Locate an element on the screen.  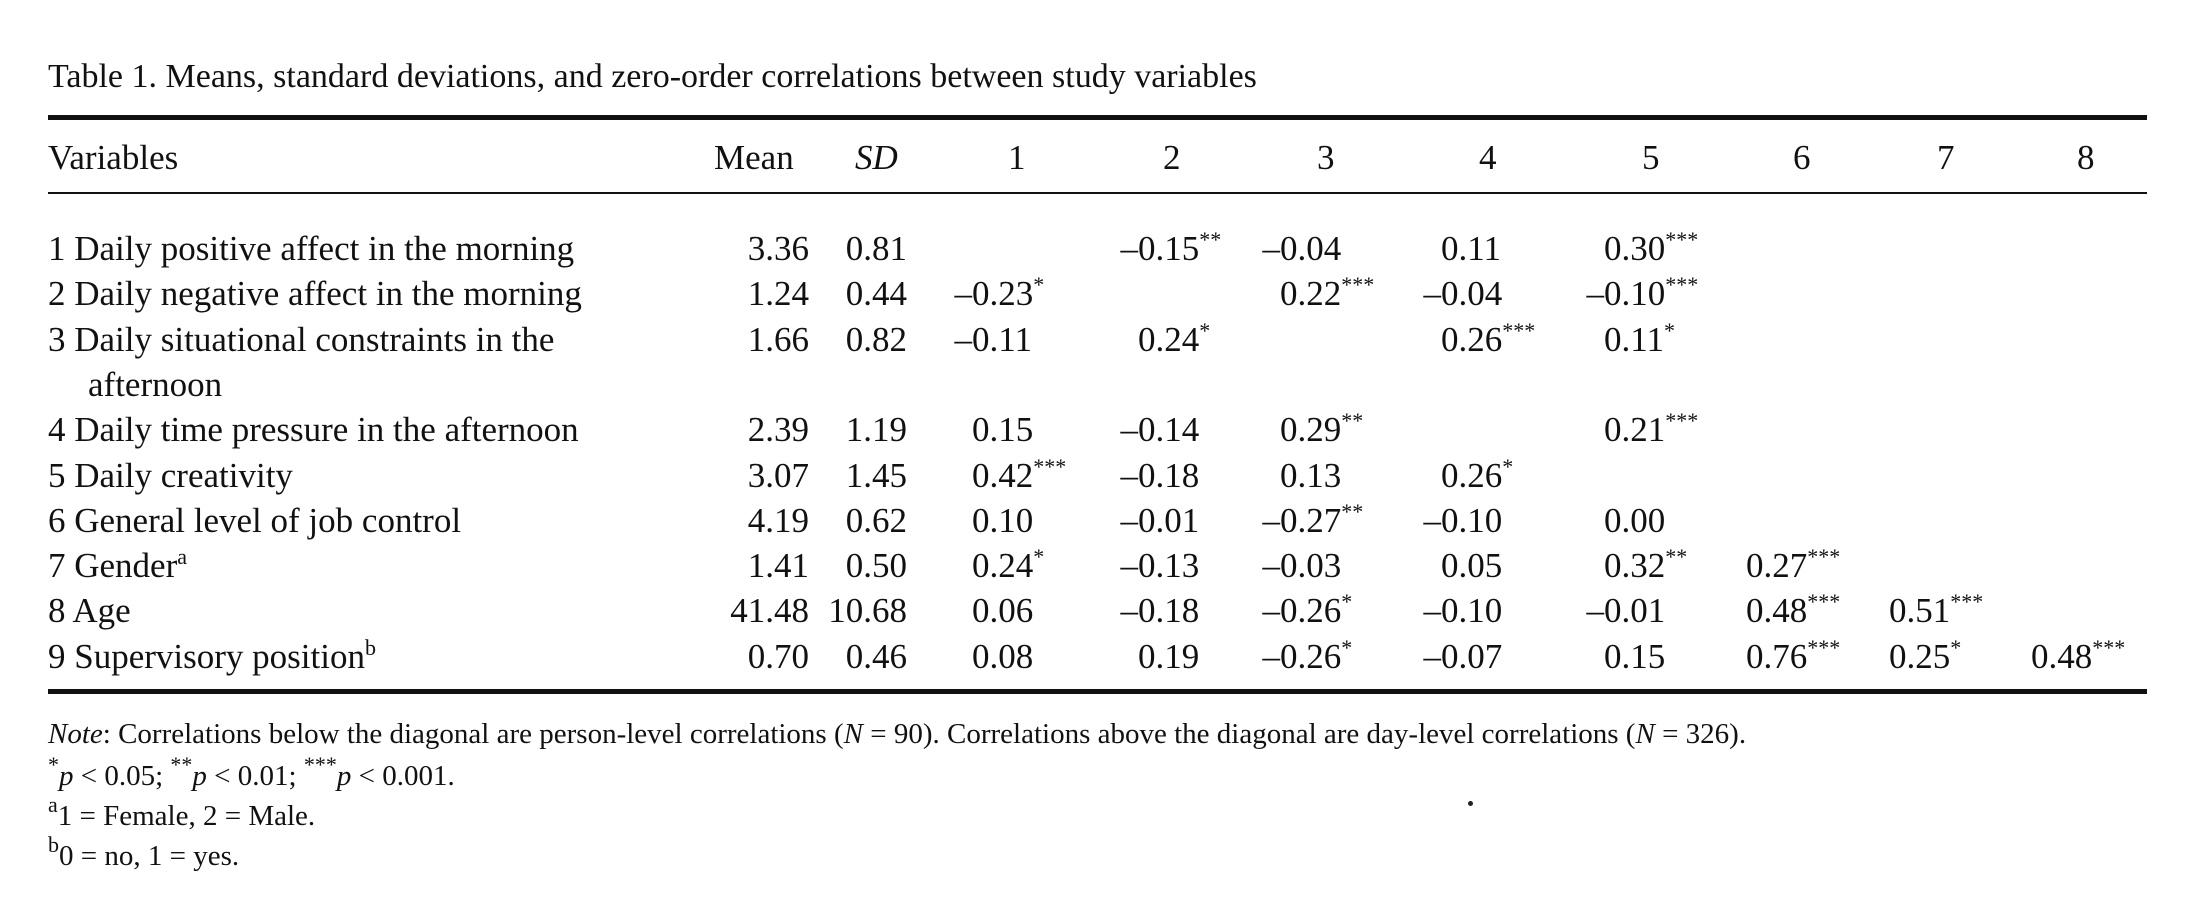
correlation-cell: 0.29** is located at coordinates (1321, 431).